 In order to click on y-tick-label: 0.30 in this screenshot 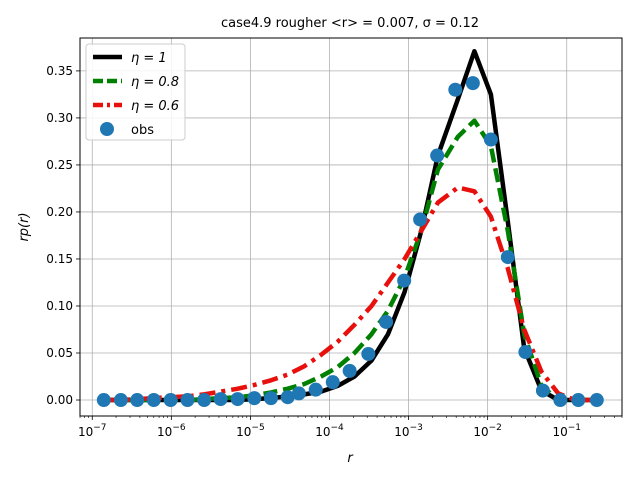, I will do `click(59, 118)`.